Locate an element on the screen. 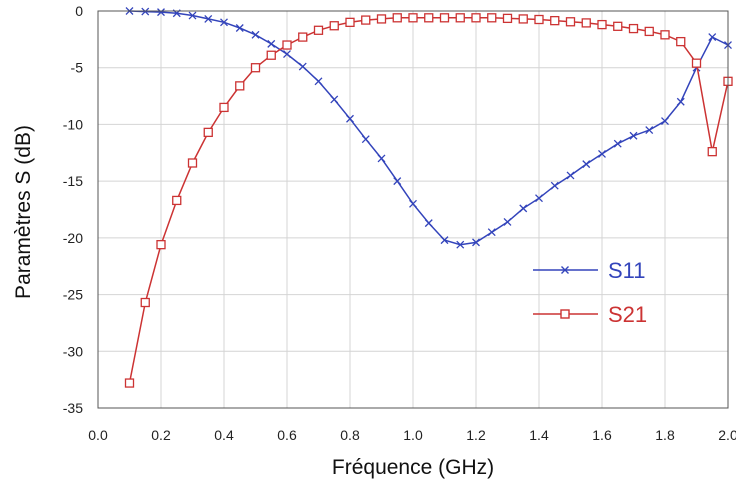 This screenshot has width=736, height=484. x-tick-label: 1.4 is located at coordinates (539, 435).